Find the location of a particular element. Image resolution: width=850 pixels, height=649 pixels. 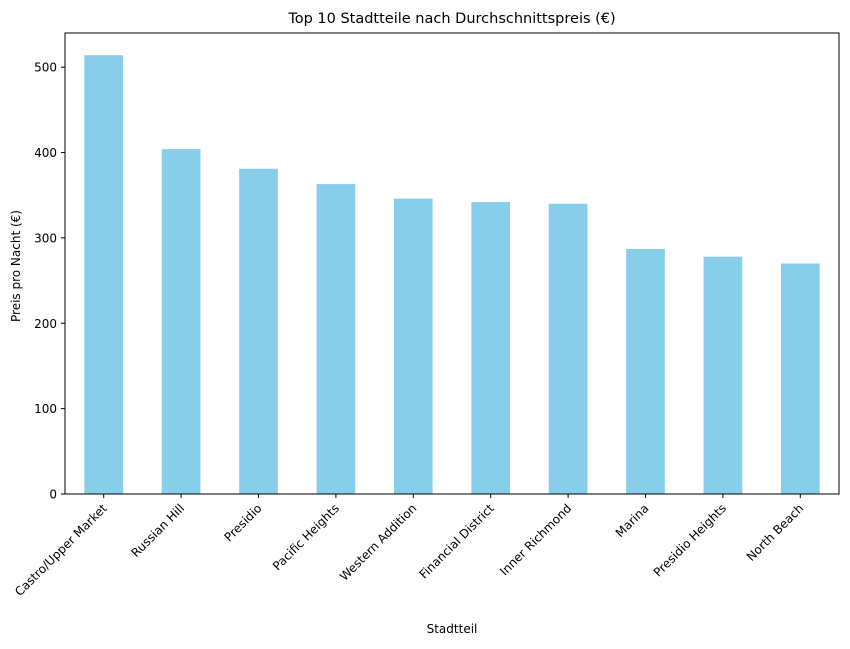

y-tick-label: 100 is located at coordinates (45, 409).